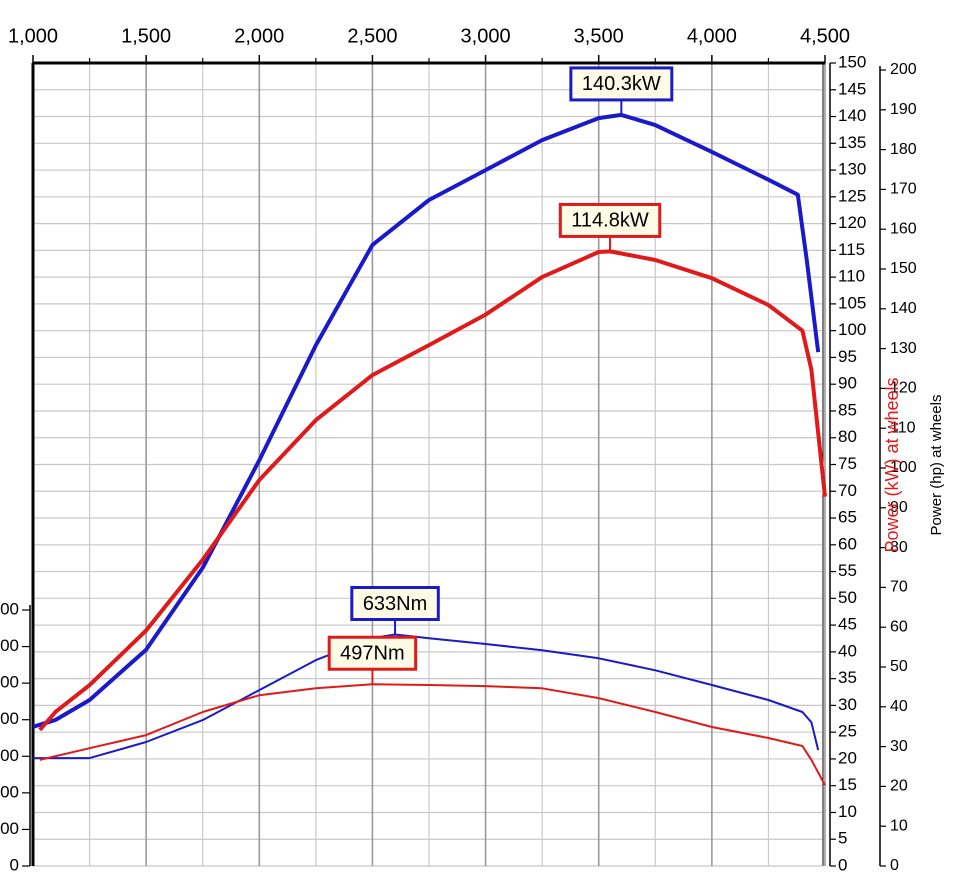 The height and width of the screenshot is (872, 960). I want to click on annotation-label: 633Nm, so click(395, 604).